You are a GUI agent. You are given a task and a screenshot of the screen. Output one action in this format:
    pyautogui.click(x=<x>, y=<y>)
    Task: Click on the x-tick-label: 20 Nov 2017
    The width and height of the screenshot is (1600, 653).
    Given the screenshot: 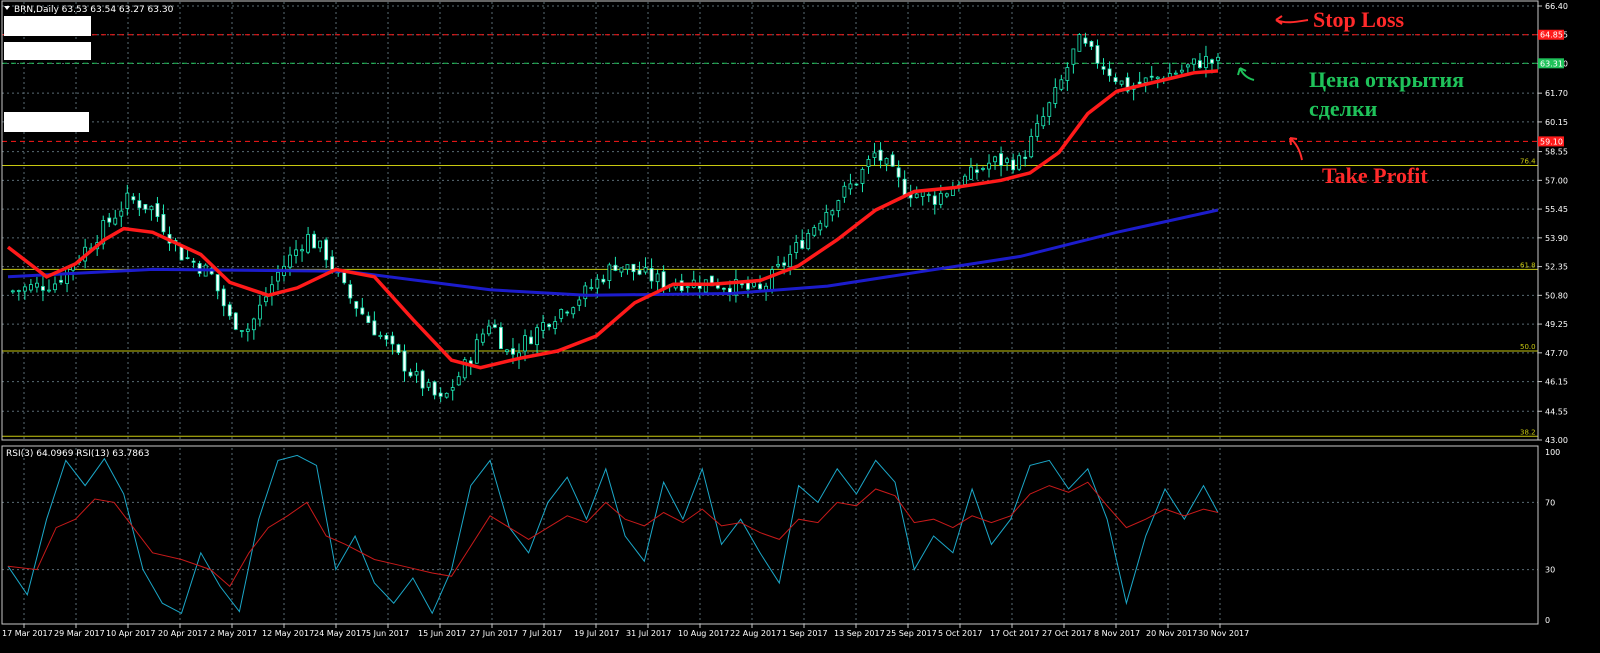 What is the action you would take?
    pyautogui.click(x=1171, y=633)
    